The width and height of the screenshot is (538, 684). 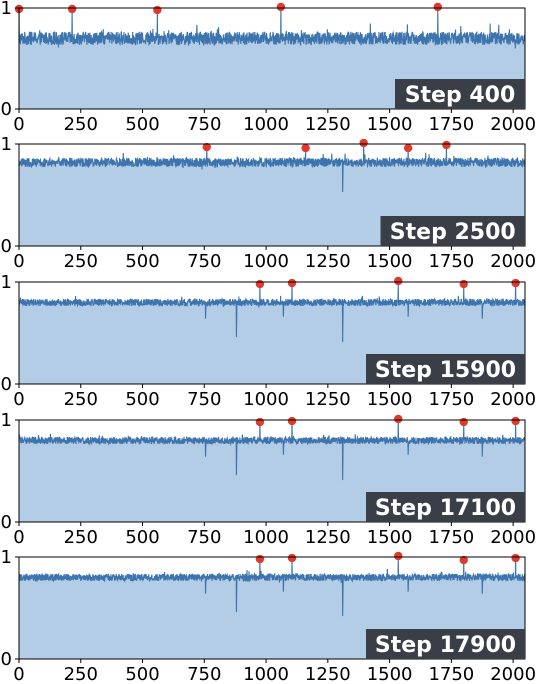 I want to click on step-label: Step 15900, so click(x=445, y=370).